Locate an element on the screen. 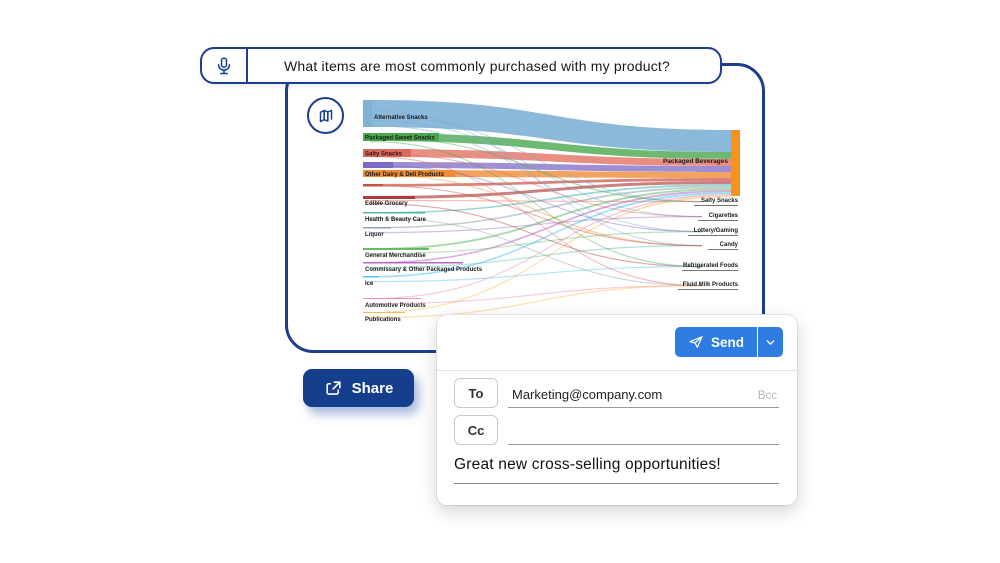 The image size is (1000, 563). mic-button is located at coordinates (225, 65).